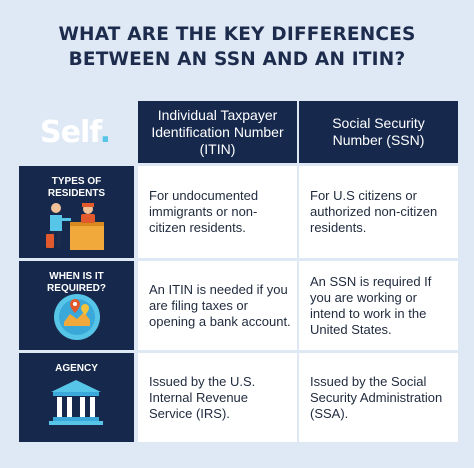 Image resolution: width=474 pixels, height=468 pixels. I want to click on row-label-line-1: WHEN IS IT, so click(76, 276).